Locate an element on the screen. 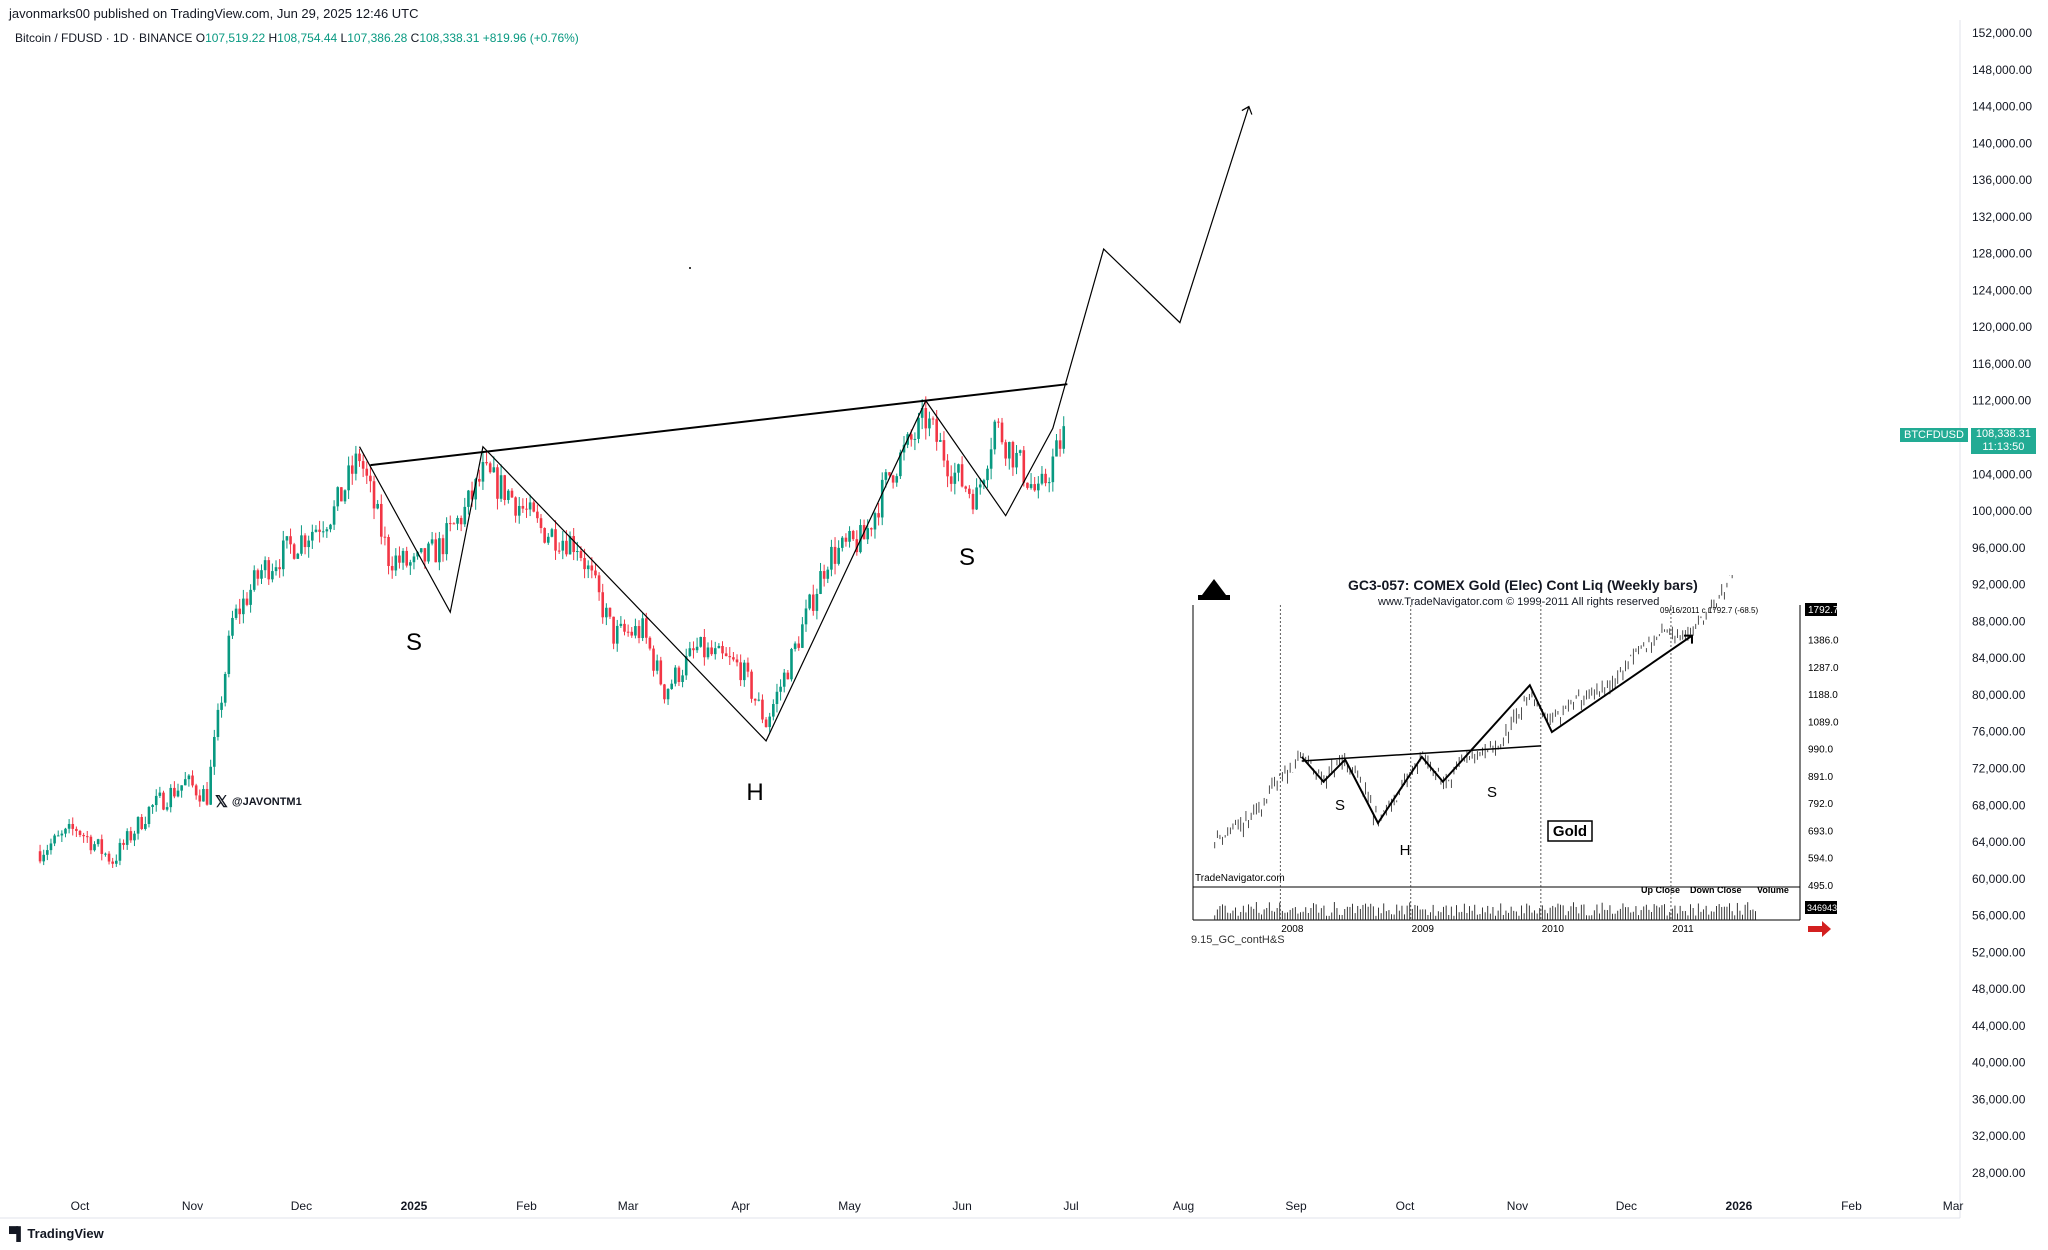 This screenshot has width=2048, height=1250. ohlc-change: +819.96 (+0.76%) is located at coordinates (530, 38).